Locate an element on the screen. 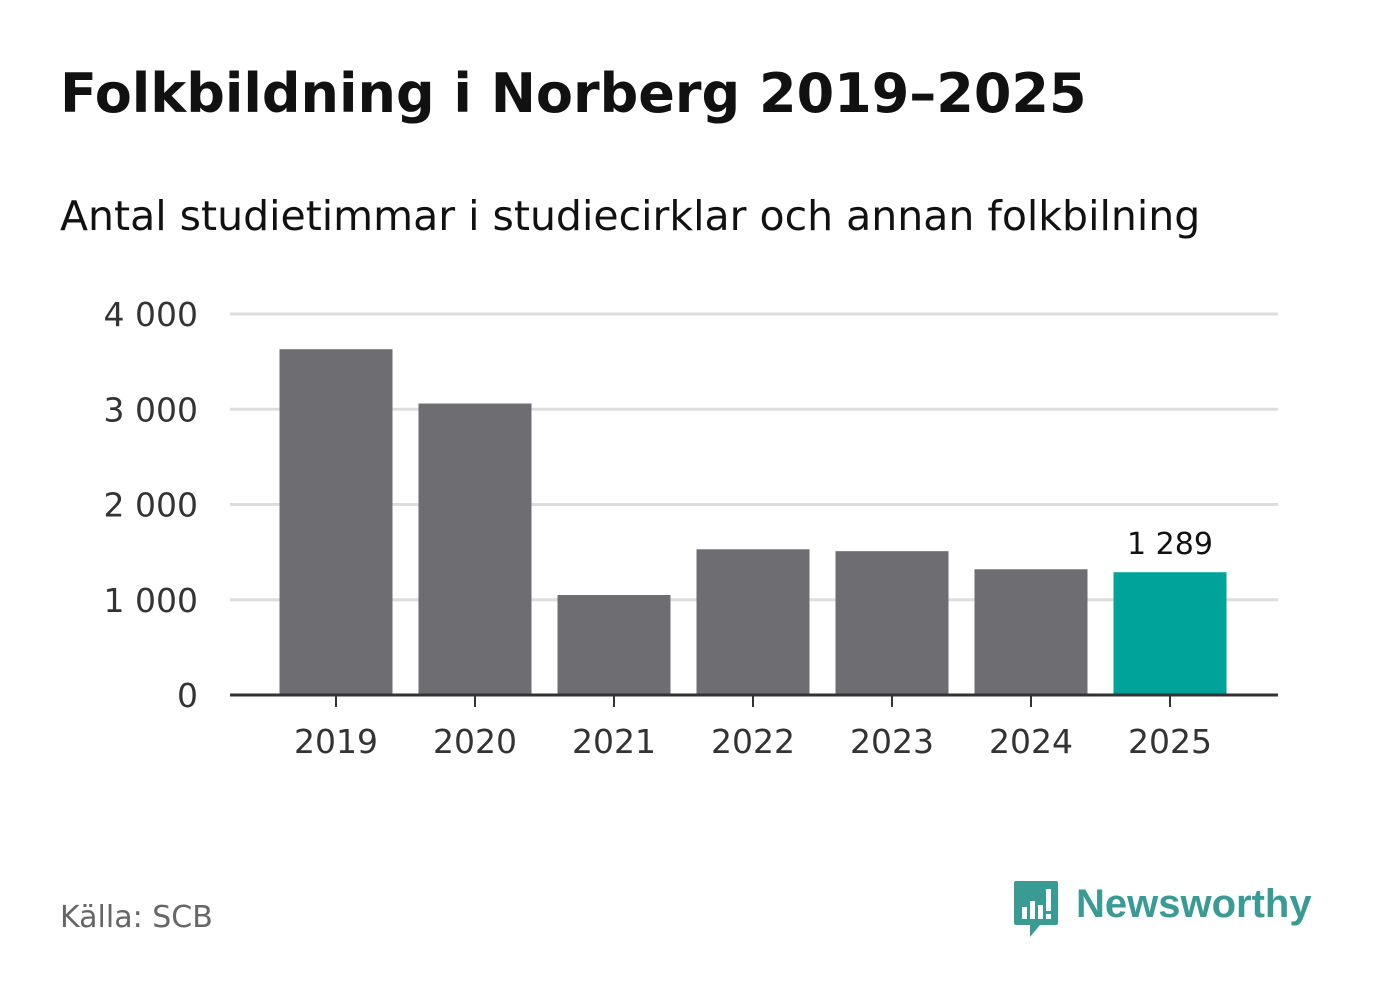  y-tick-label: 4 000 is located at coordinates (151, 314).